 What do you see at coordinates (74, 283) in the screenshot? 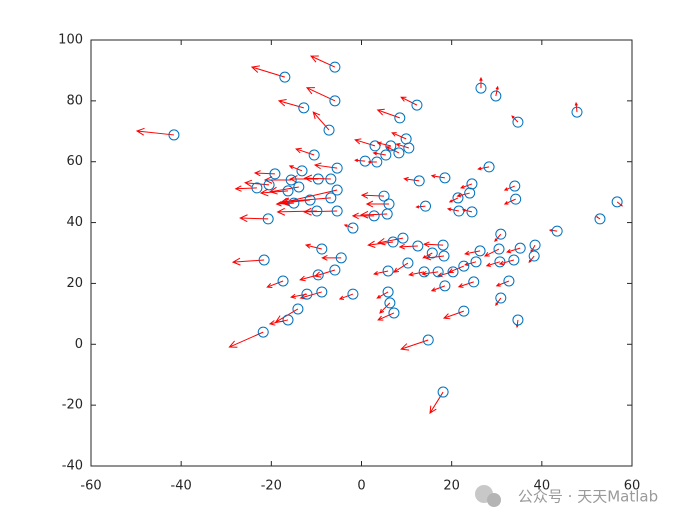
I see `y-tick-label: 20` at bounding box center [74, 283].